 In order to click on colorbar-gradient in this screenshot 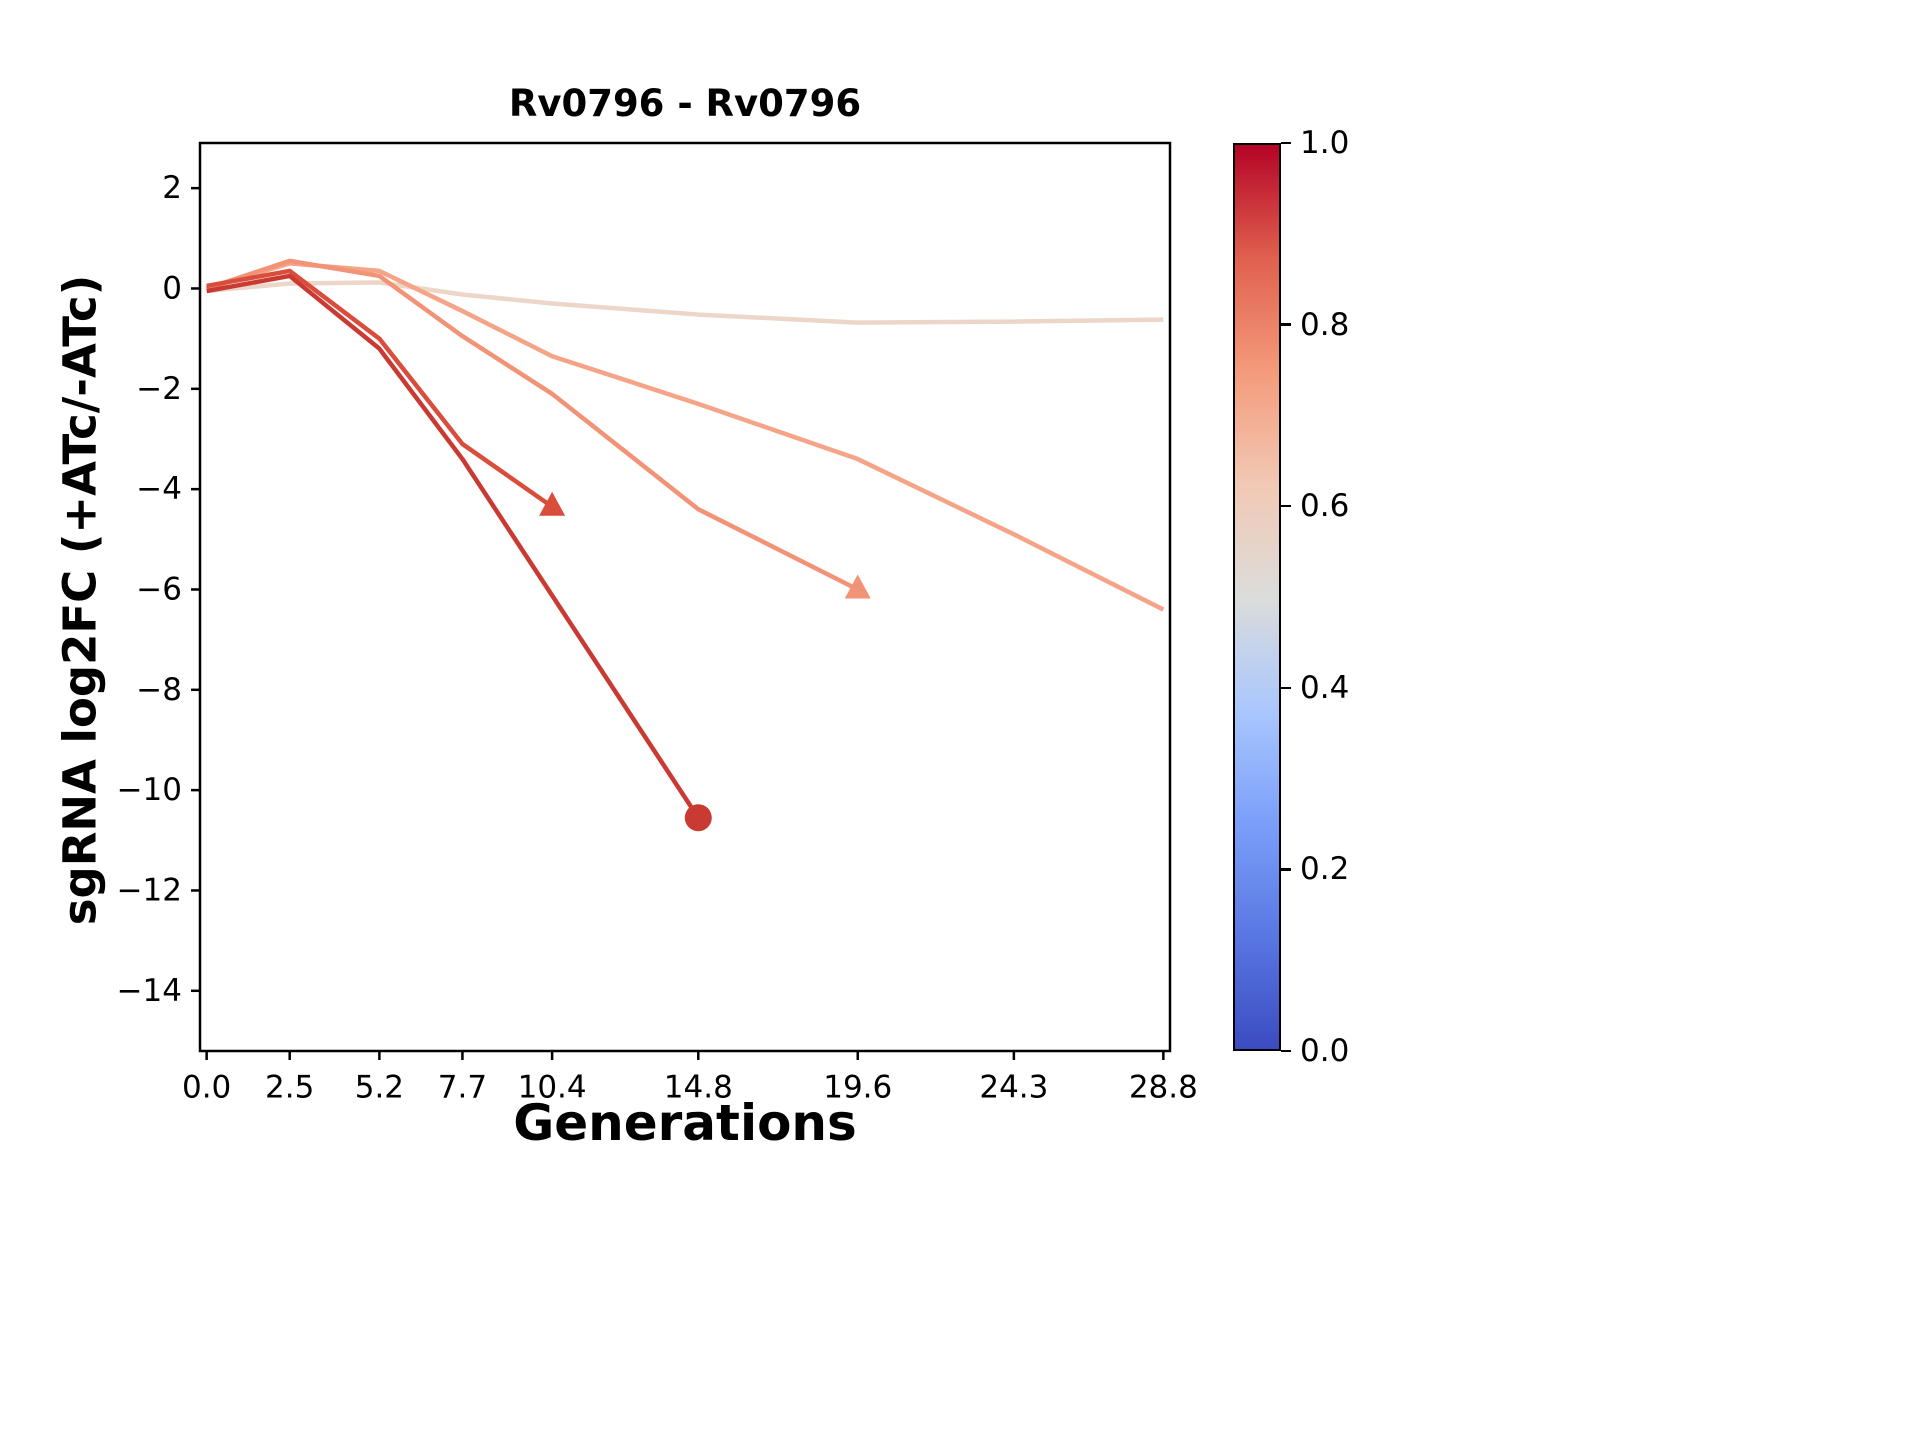, I will do `click(1257, 597)`.